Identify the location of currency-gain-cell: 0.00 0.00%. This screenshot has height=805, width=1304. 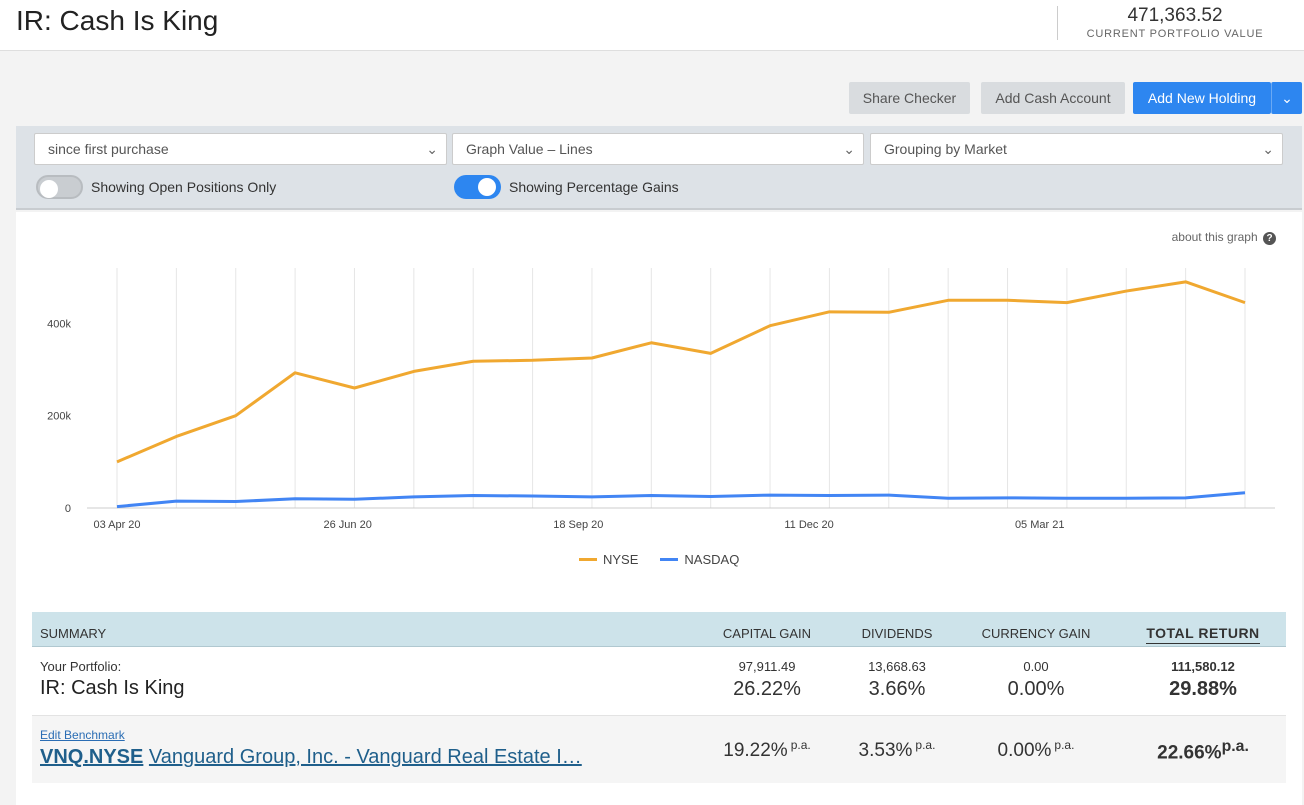
(1036, 680).